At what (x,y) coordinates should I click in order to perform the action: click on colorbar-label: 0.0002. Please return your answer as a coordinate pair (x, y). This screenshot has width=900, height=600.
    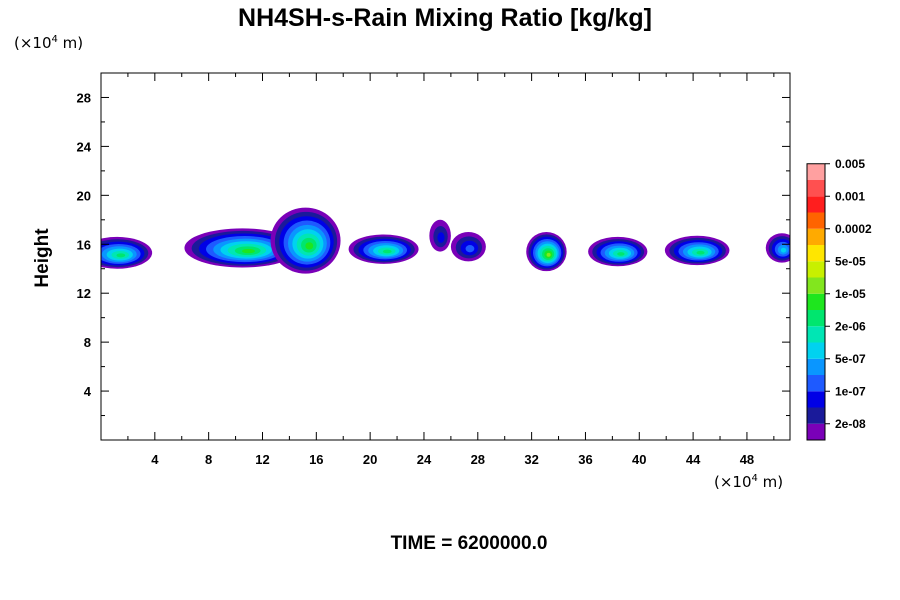
    Looking at the image, I should click on (853, 229).